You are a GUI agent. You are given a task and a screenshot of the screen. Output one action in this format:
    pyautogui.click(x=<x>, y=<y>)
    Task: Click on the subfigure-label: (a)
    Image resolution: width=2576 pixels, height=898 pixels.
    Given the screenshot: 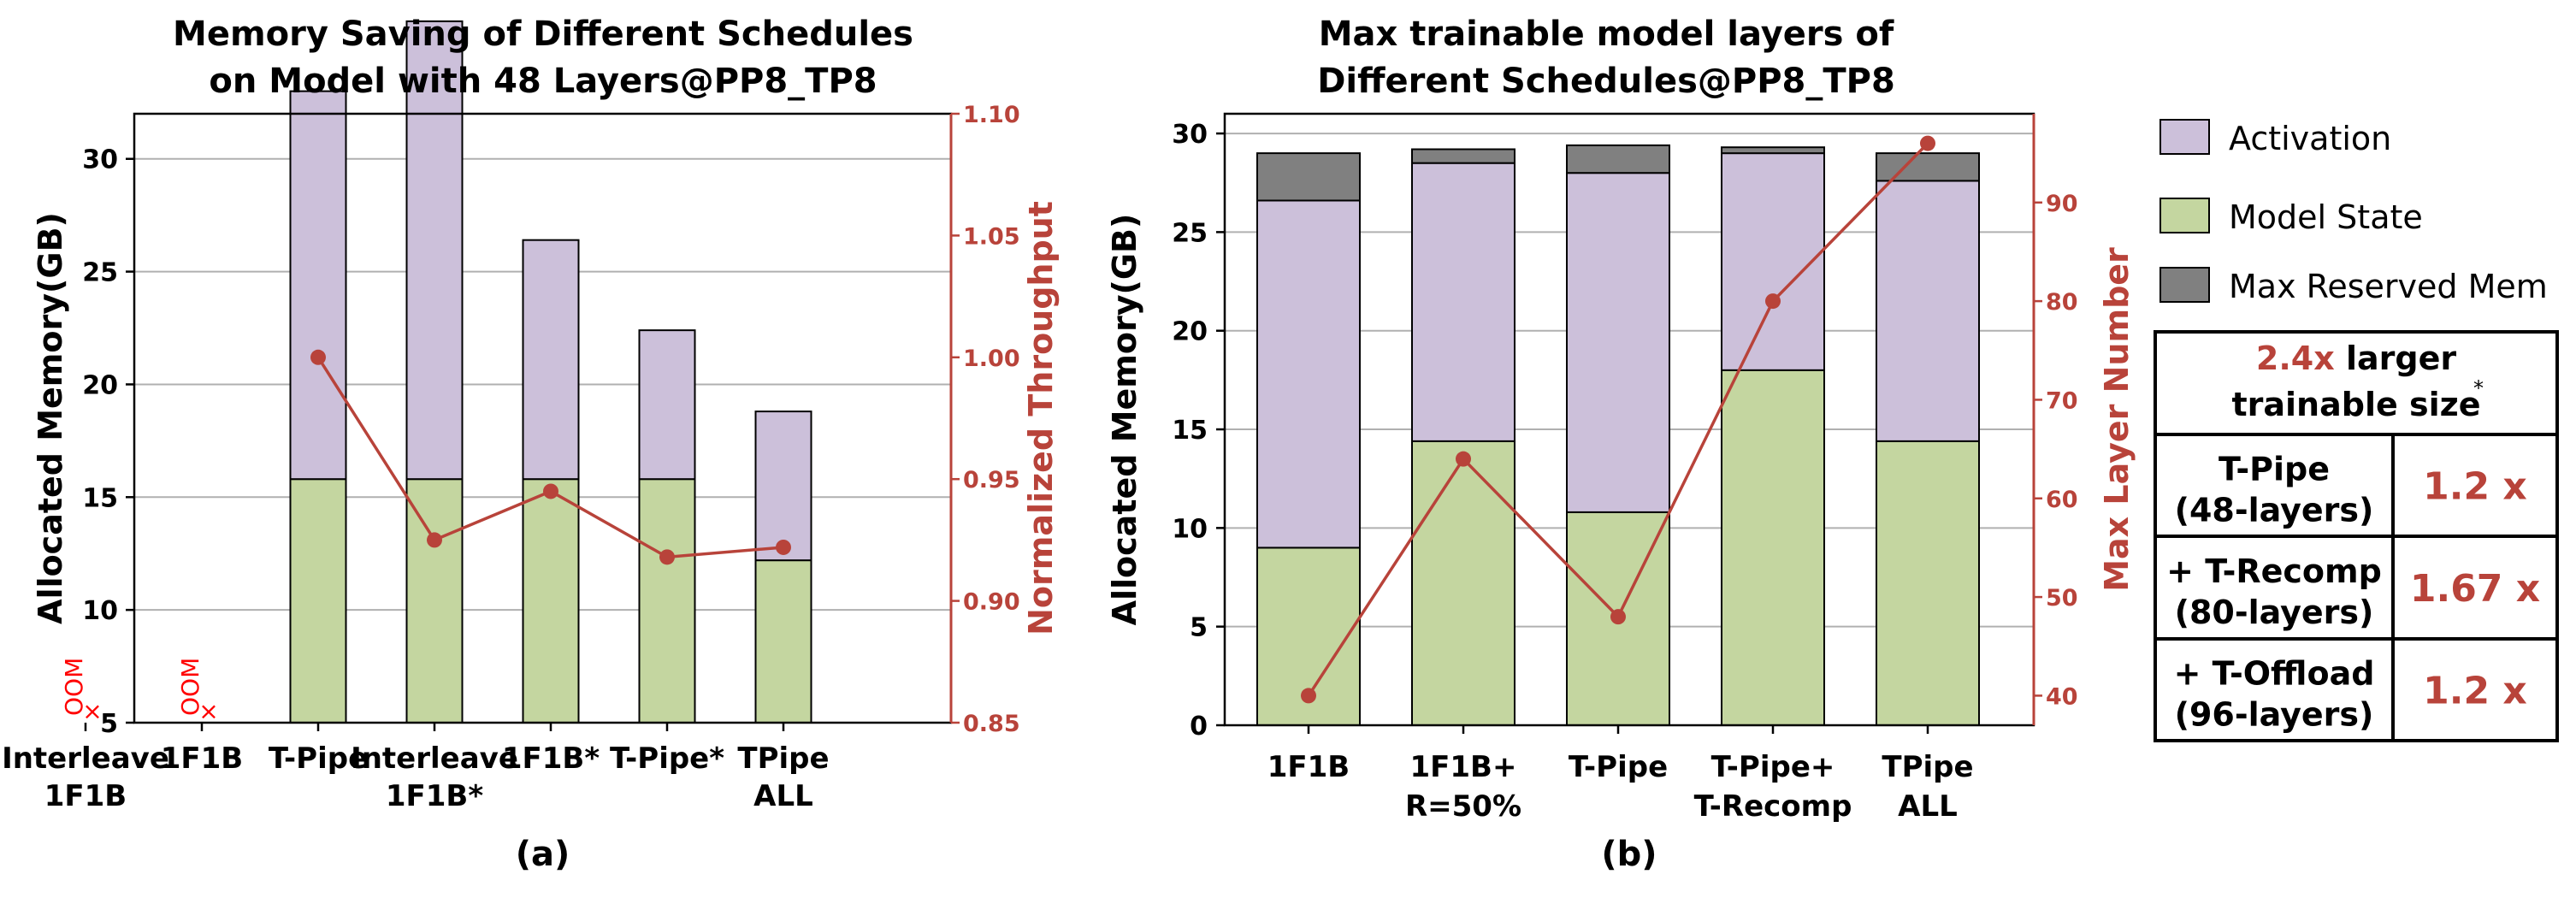 What is the action you would take?
    pyautogui.click(x=543, y=855)
    